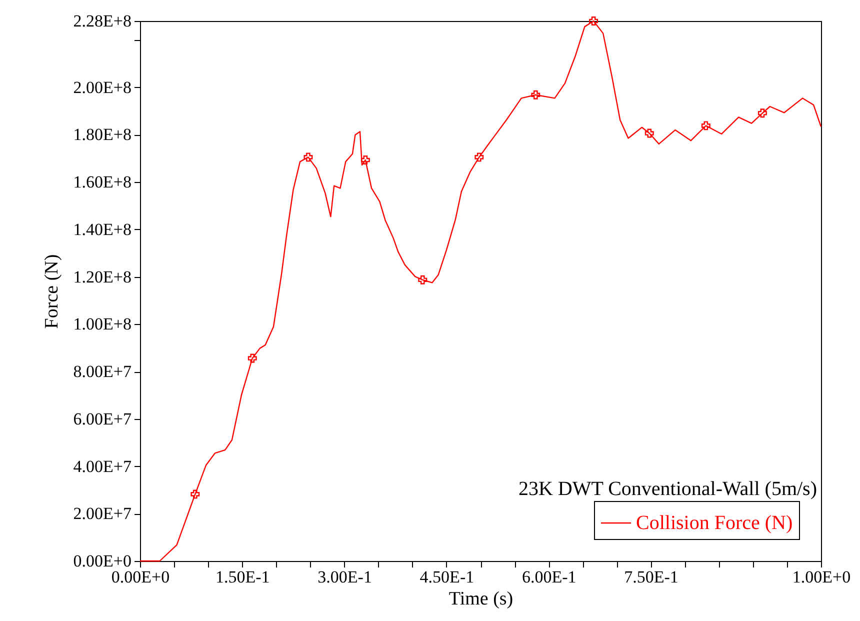 This screenshot has height=621, width=860. What do you see at coordinates (102, 514) in the screenshot?
I see `y-tick-label: 2.00E+7` at bounding box center [102, 514].